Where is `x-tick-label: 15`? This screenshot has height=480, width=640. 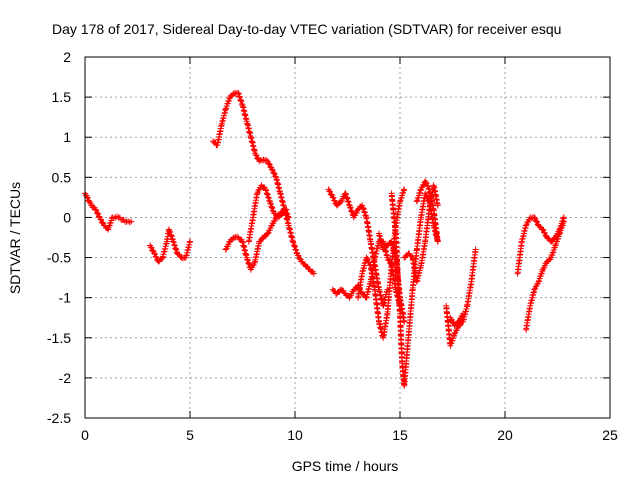 x-tick-label: 15 is located at coordinates (400, 435).